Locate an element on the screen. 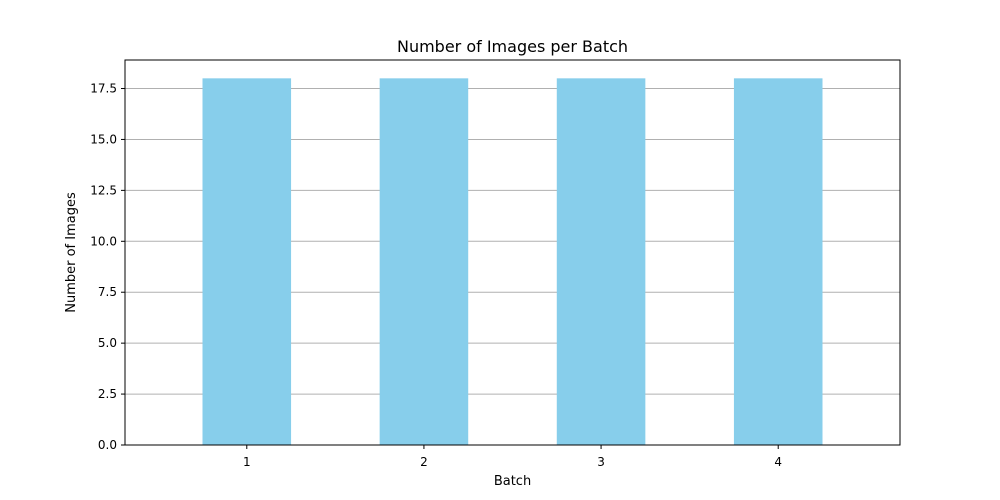 The image size is (1000, 500). x-tick-label: 1 is located at coordinates (247, 462).